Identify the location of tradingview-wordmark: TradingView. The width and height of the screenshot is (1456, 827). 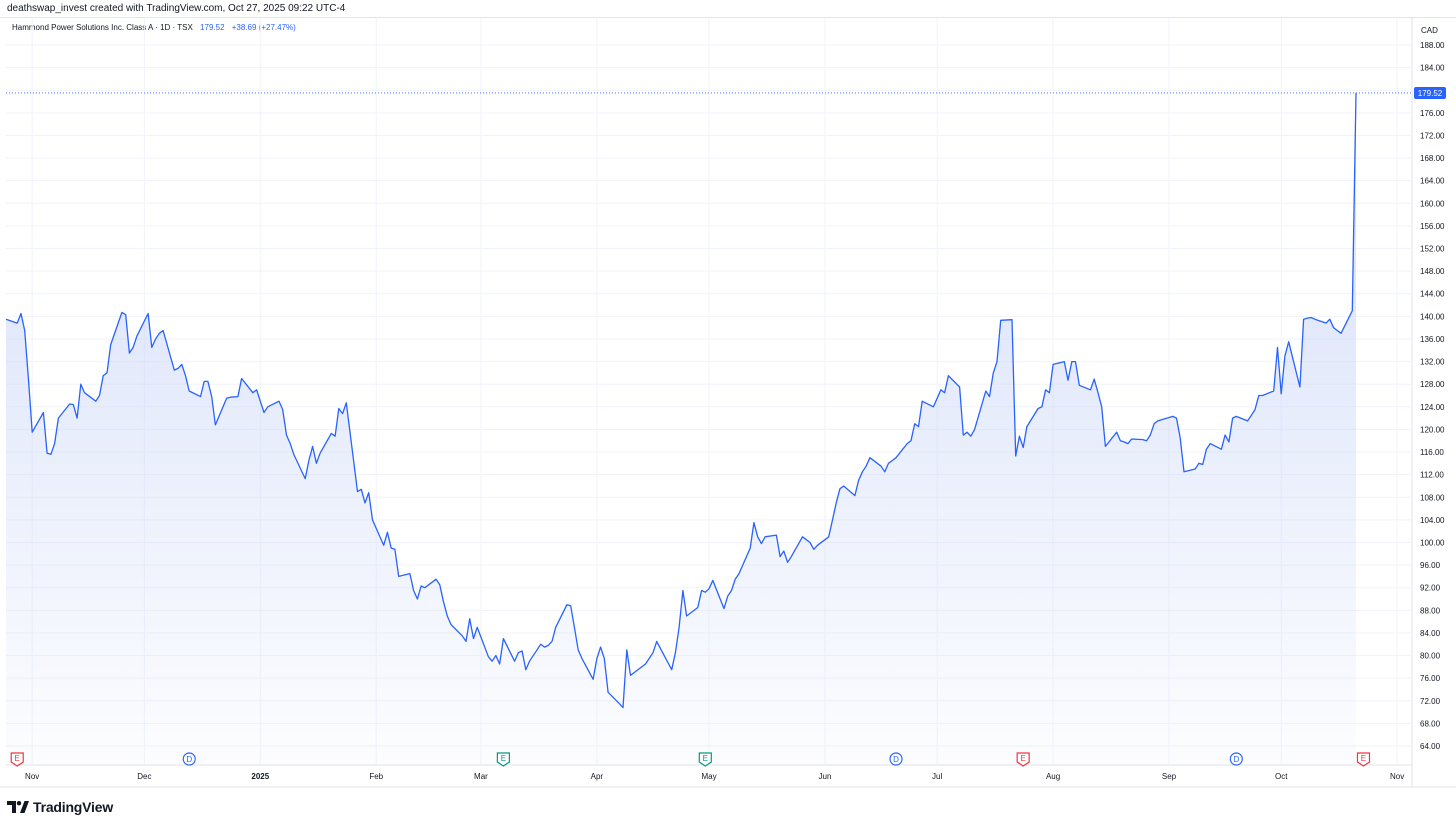
(73, 807).